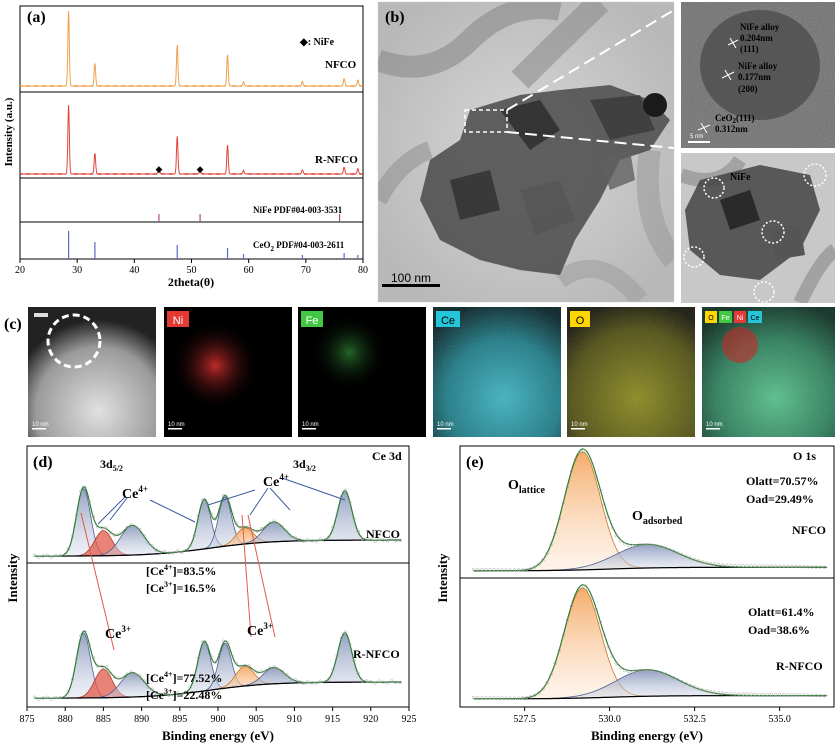 Image resolution: width=839 pixels, height=747 pixels. Describe the element at coordinates (647, 735) in the screenshot. I see `panel-e-xlabel: Binding energy (eV)` at that location.